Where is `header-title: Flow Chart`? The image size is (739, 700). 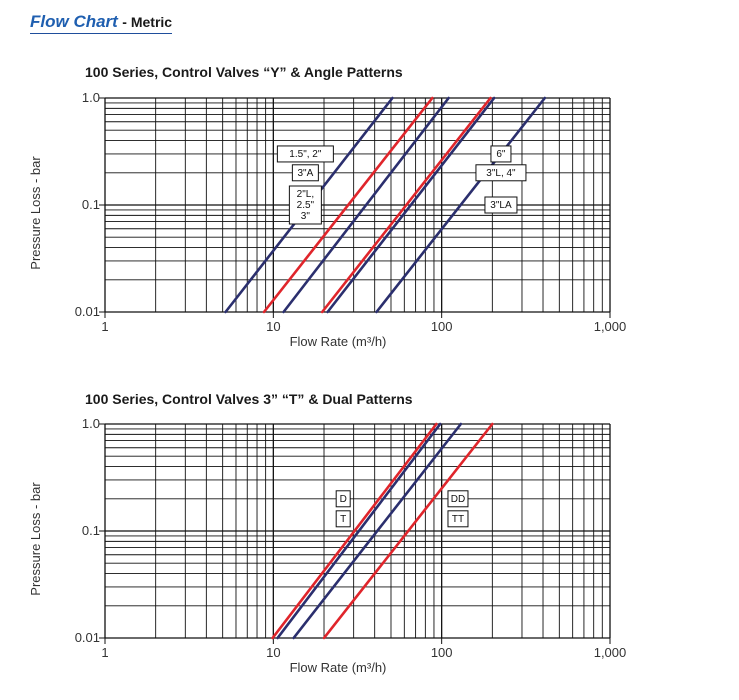 header-title: Flow Chart is located at coordinates (74, 21).